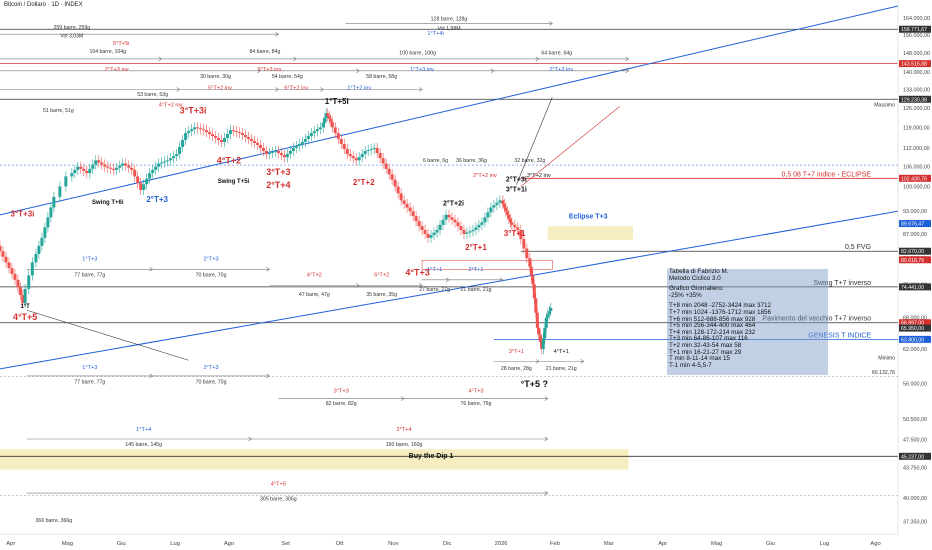  Describe the element at coordinates (285, 544) in the screenshot. I see `x-tick-5: Set` at that location.